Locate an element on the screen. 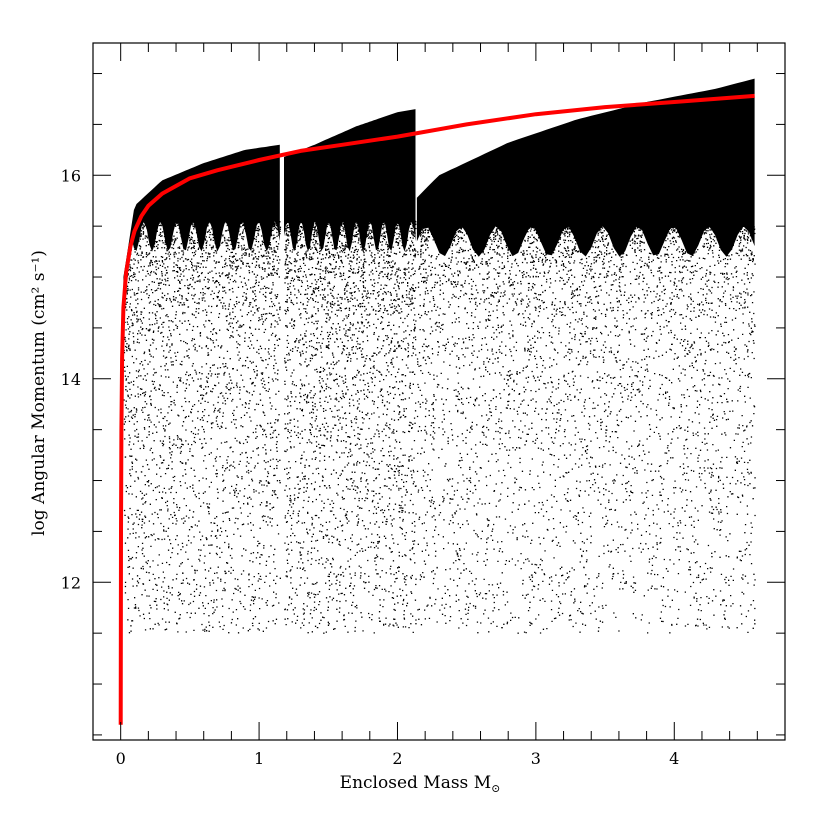  x-tick-label: 2 is located at coordinates (397, 758).